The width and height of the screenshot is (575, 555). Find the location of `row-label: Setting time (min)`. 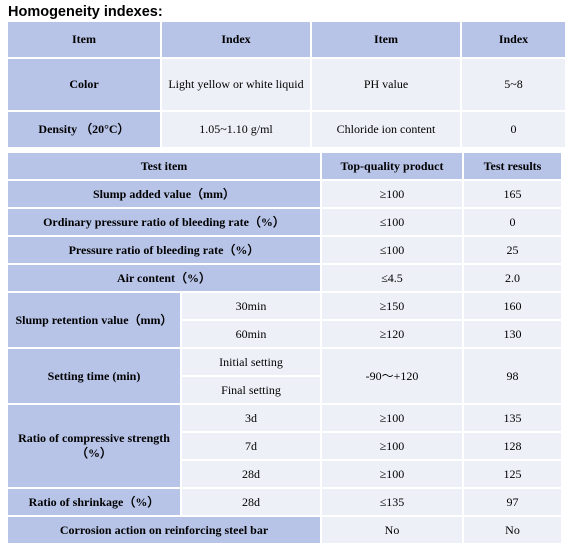

row-label: Setting time (min) is located at coordinates (94, 376).